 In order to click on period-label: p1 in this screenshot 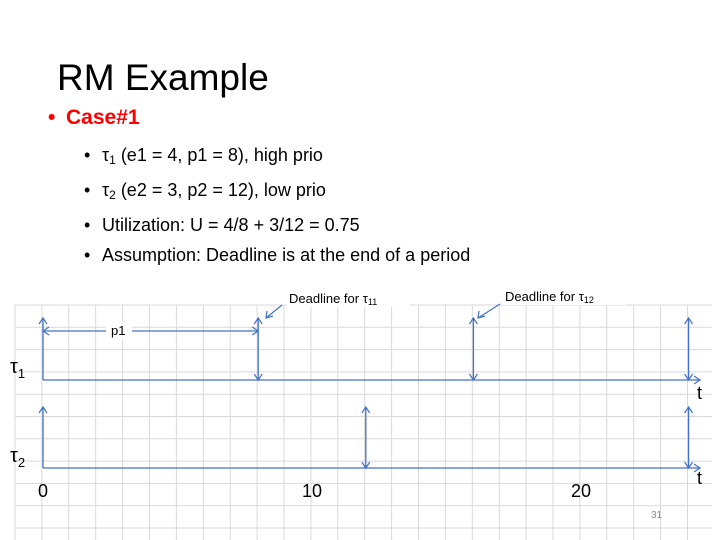, I will do `click(118, 330)`.